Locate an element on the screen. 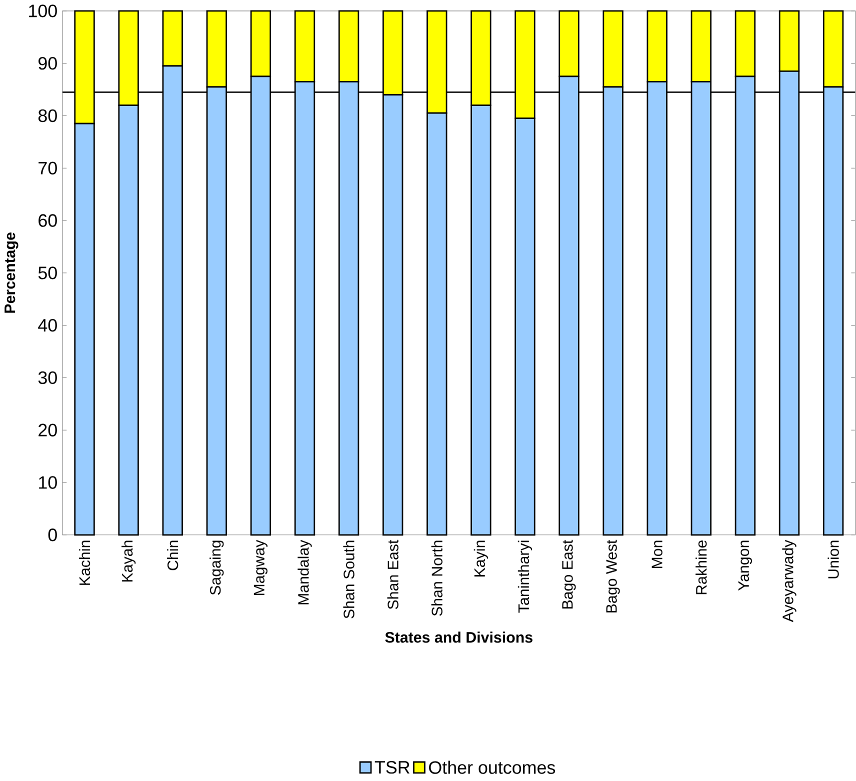  x-tick-label: Bago West is located at coordinates (613, 576).